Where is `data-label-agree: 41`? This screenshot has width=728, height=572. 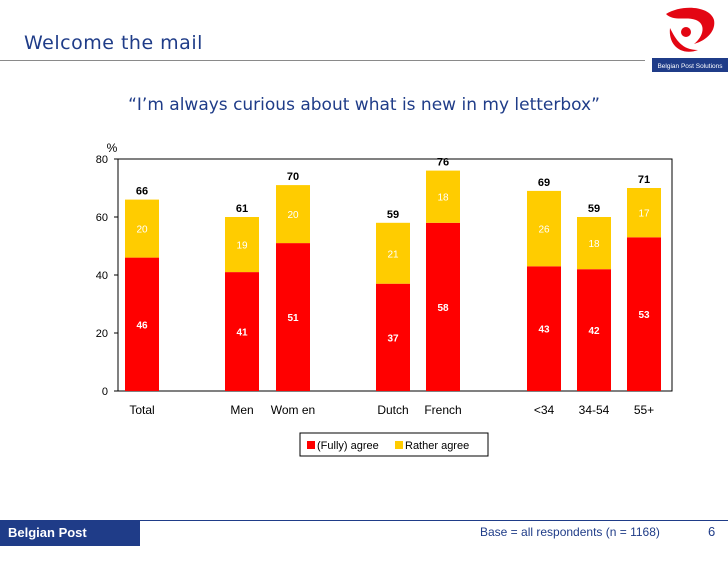
data-label-agree: 41 is located at coordinates (242, 333).